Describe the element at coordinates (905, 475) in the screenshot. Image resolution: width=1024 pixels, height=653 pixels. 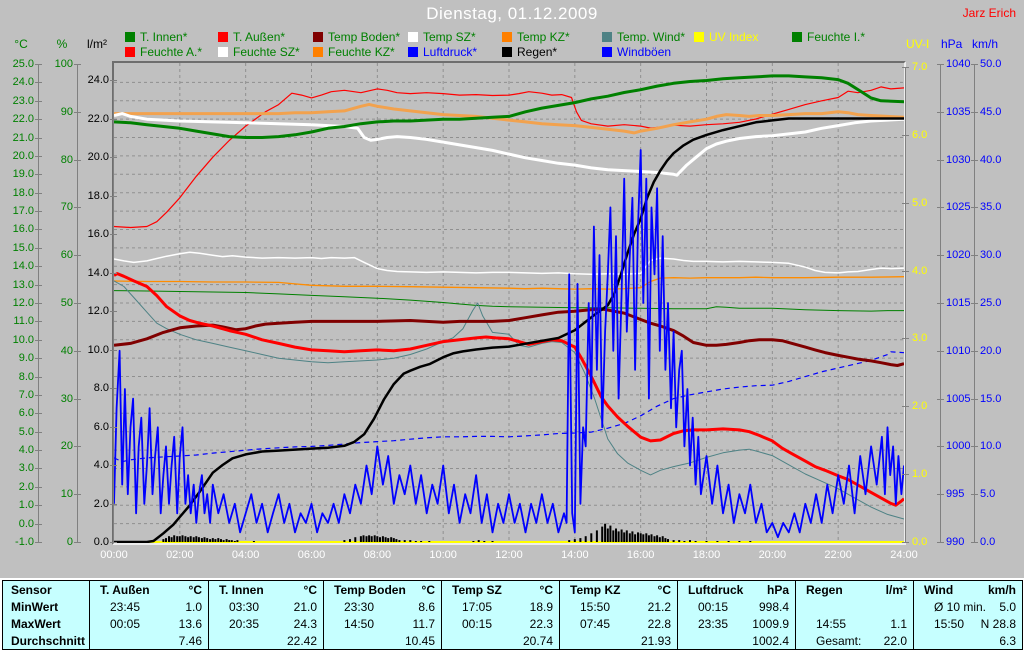
I see `axis-tick-uv` at that location.